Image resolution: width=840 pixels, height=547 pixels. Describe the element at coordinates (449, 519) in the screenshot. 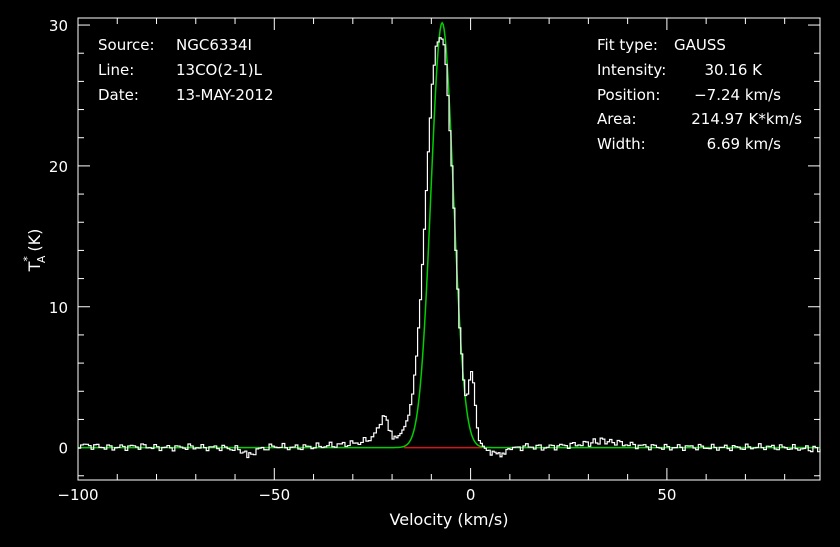

I see `x-axis-title: Velocity (km/s)` at that location.